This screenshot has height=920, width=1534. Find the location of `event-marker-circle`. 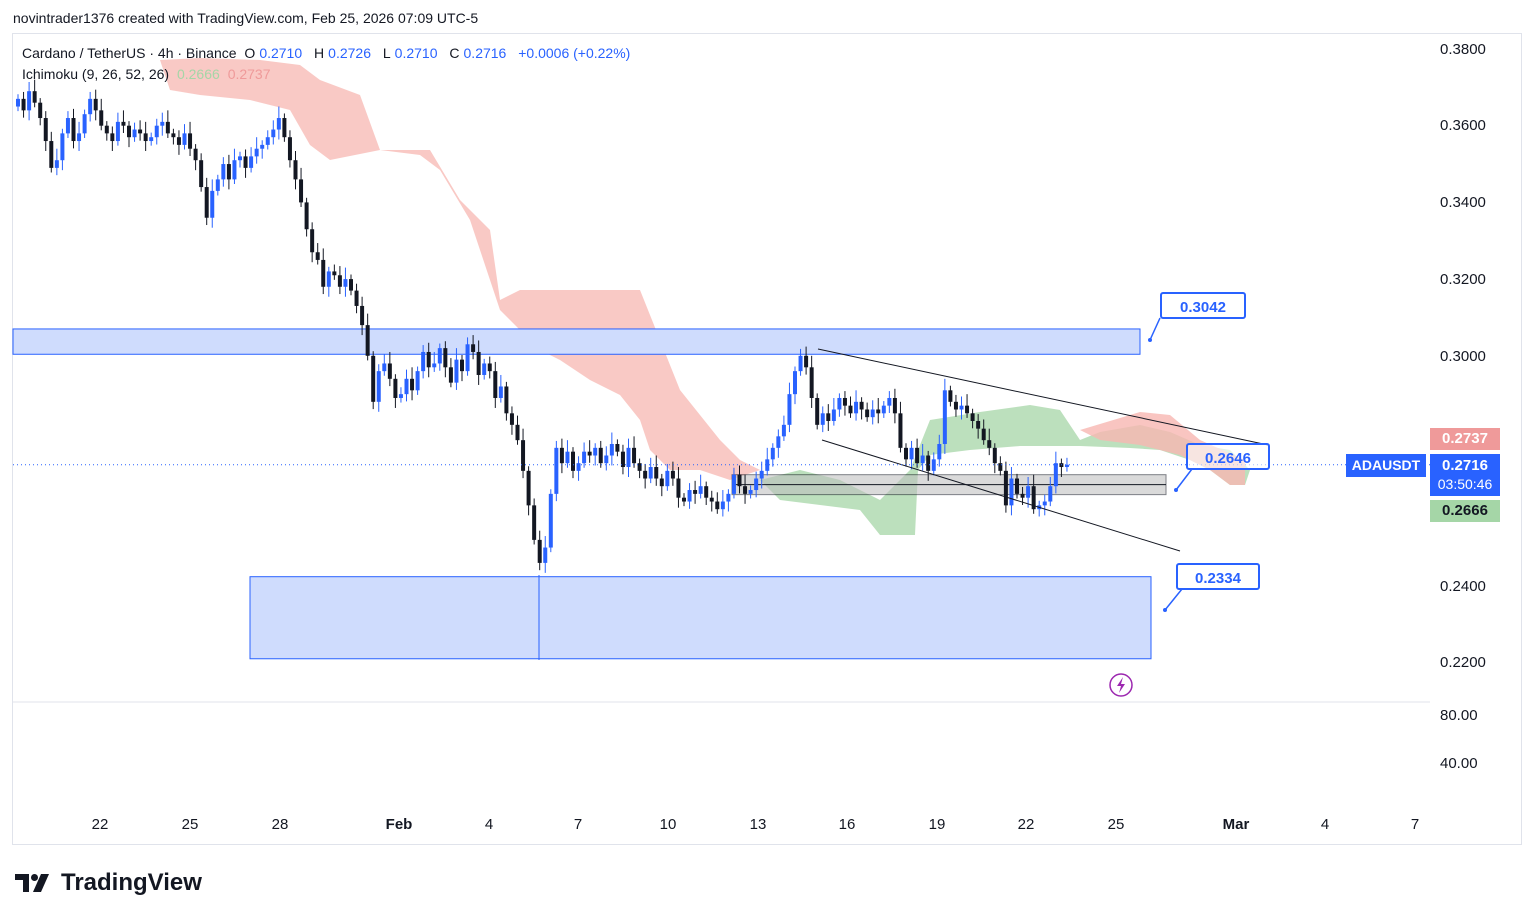

event-marker-circle is located at coordinates (1121, 685).